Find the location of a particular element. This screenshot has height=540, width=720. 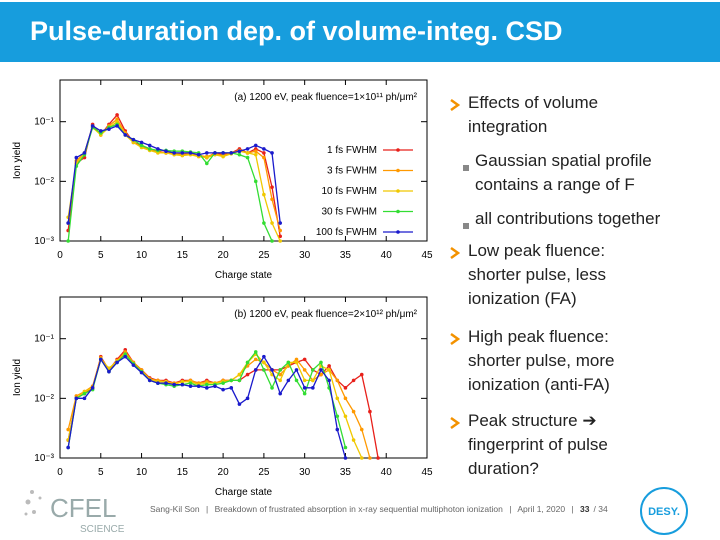

x-tick-label: 5 is located at coordinates (101, 472).